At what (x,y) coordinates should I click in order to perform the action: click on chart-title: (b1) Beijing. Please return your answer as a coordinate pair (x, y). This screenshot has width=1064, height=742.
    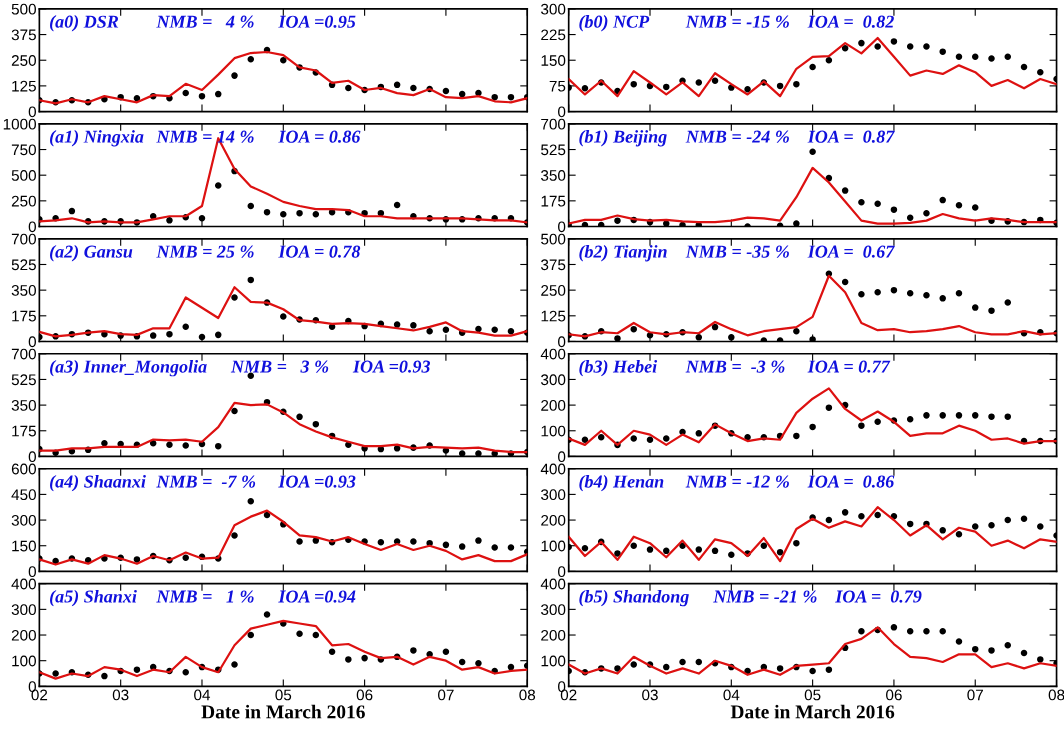
    Looking at the image, I should click on (623, 138).